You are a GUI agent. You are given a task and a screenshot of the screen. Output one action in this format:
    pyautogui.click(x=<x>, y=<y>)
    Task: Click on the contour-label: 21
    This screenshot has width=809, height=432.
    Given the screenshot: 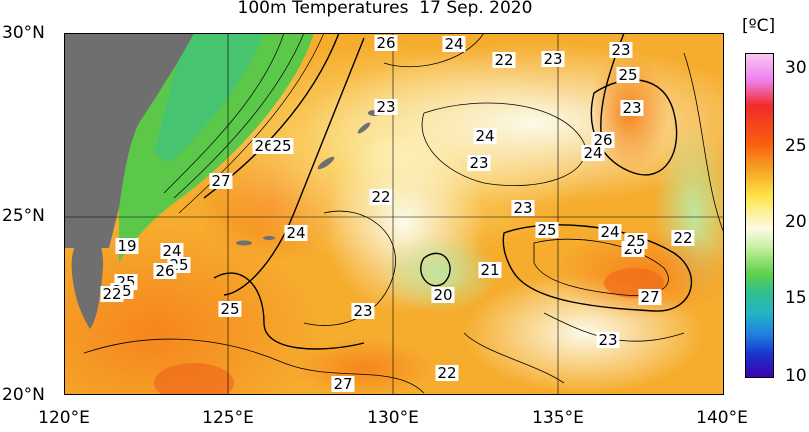 What is the action you would take?
    pyautogui.click(x=490, y=270)
    